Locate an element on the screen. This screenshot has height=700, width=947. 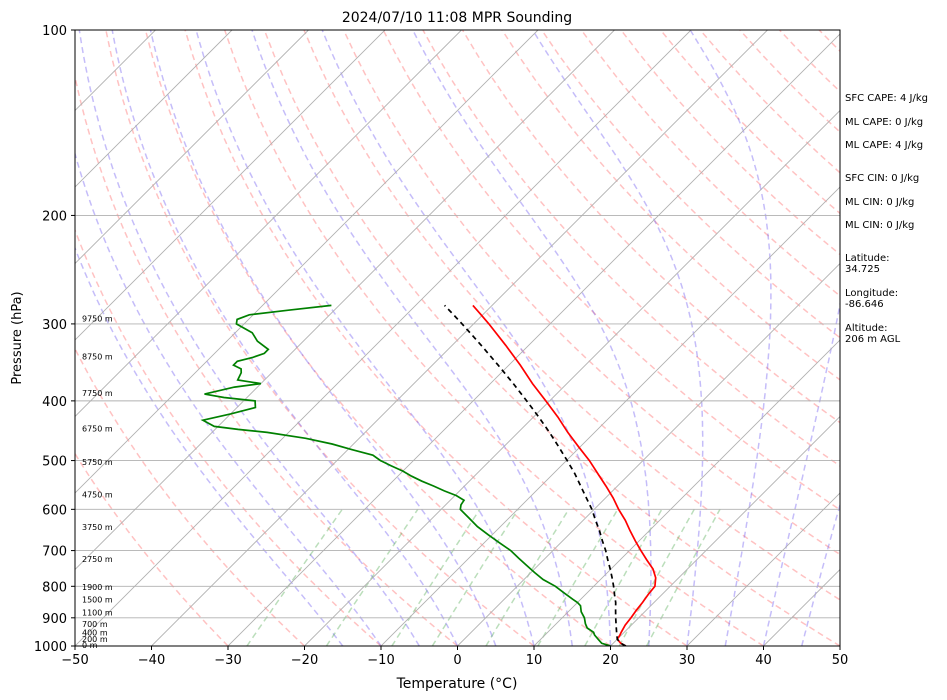
series-temperature-line is located at coordinates (564, 475).